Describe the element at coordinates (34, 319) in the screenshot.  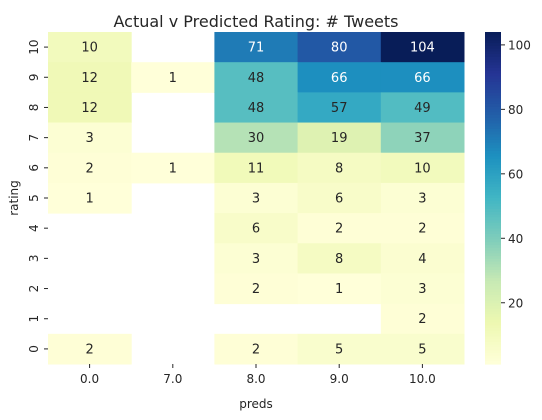
I see `y-tick-label: 1` at that location.